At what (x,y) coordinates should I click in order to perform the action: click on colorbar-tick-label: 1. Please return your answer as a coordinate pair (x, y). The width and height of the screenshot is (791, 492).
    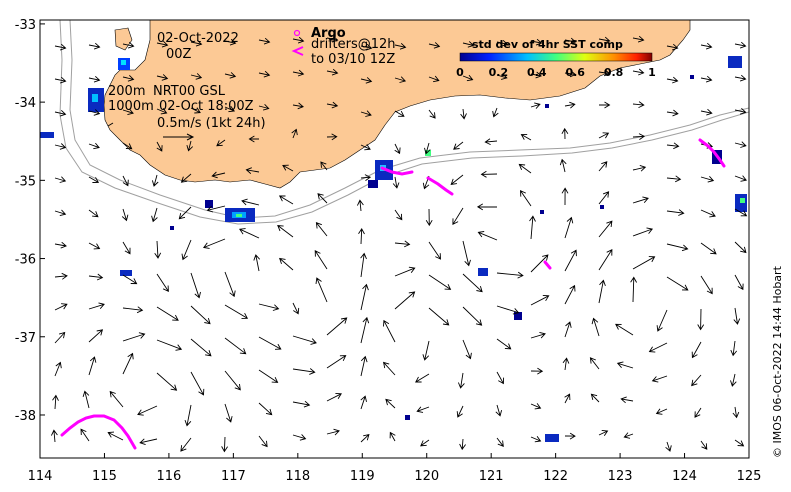
    Looking at the image, I should click on (652, 72).